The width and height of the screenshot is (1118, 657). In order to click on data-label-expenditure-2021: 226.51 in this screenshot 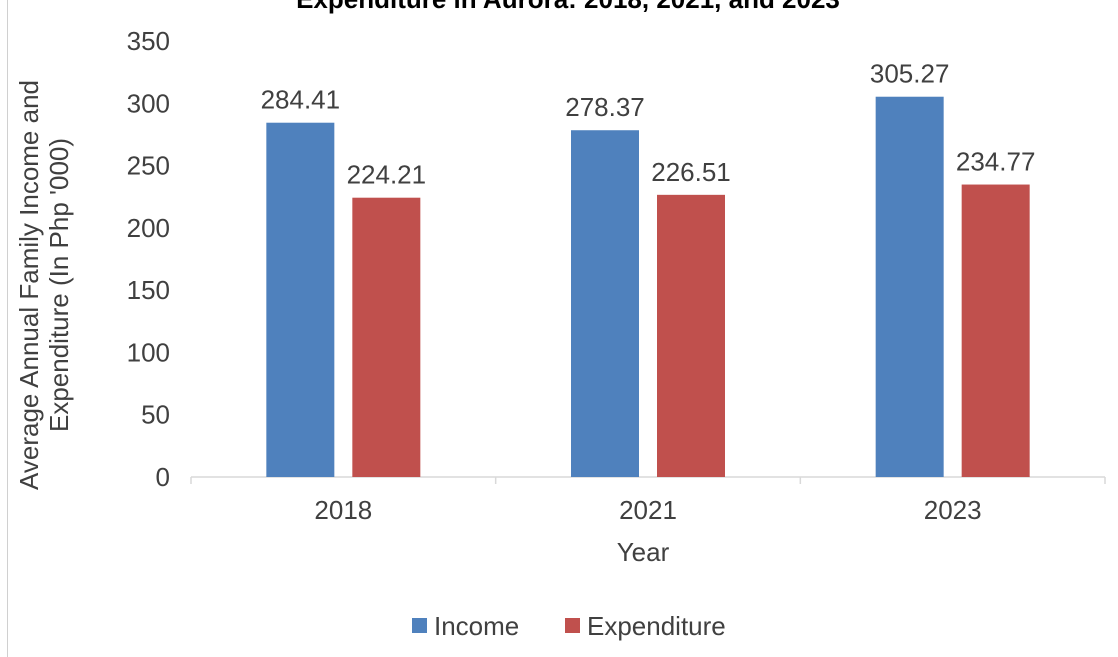, I will do `click(691, 172)`.